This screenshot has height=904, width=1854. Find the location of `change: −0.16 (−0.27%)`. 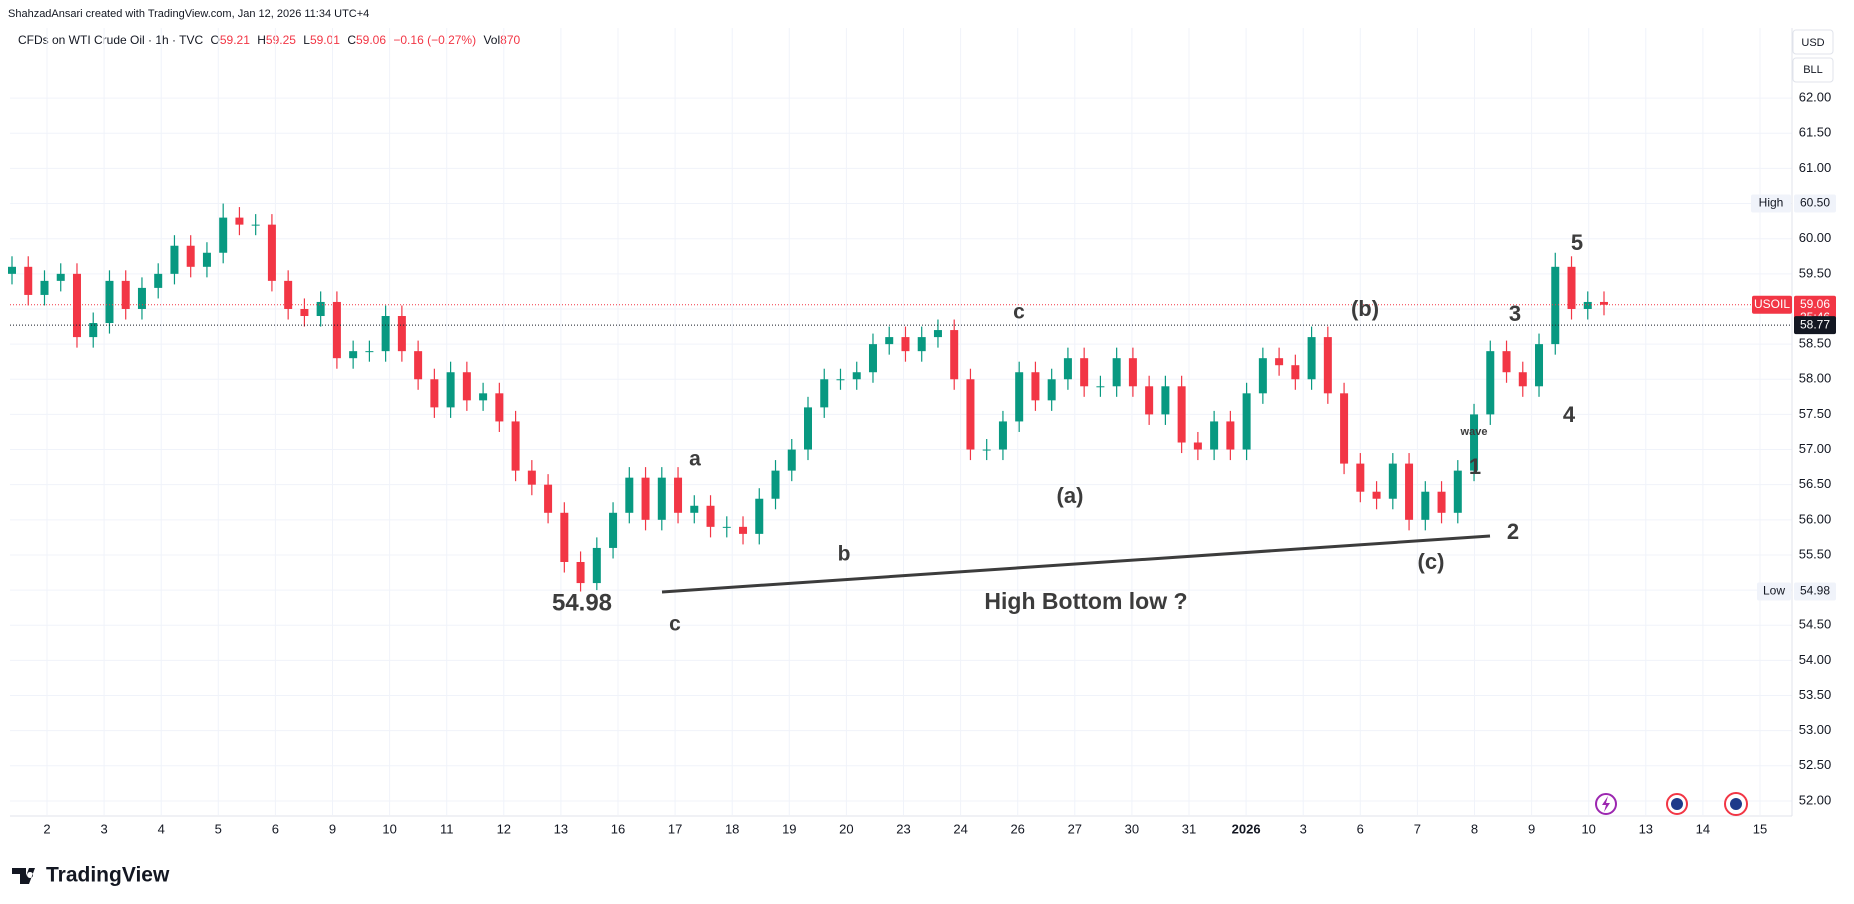

change: −0.16 (−0.27%) is located at coordinates (434, 40).